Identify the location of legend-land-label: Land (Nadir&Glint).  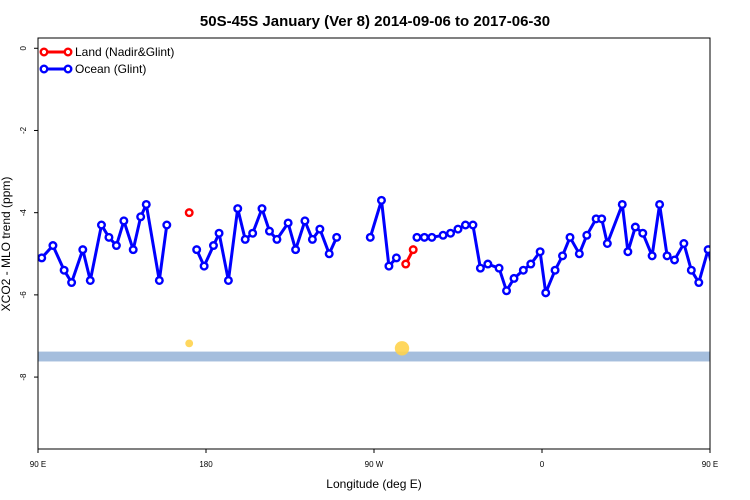
(124, 52).